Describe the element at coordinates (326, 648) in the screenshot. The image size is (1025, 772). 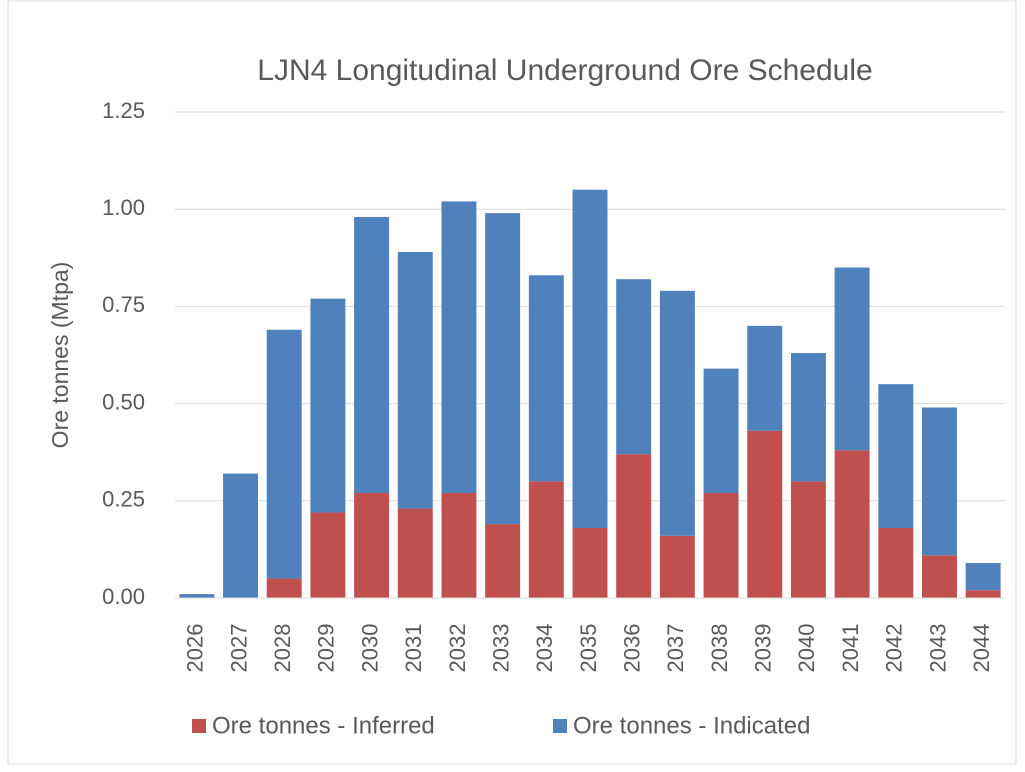
I see `x-tick-label: 2029` at that location.